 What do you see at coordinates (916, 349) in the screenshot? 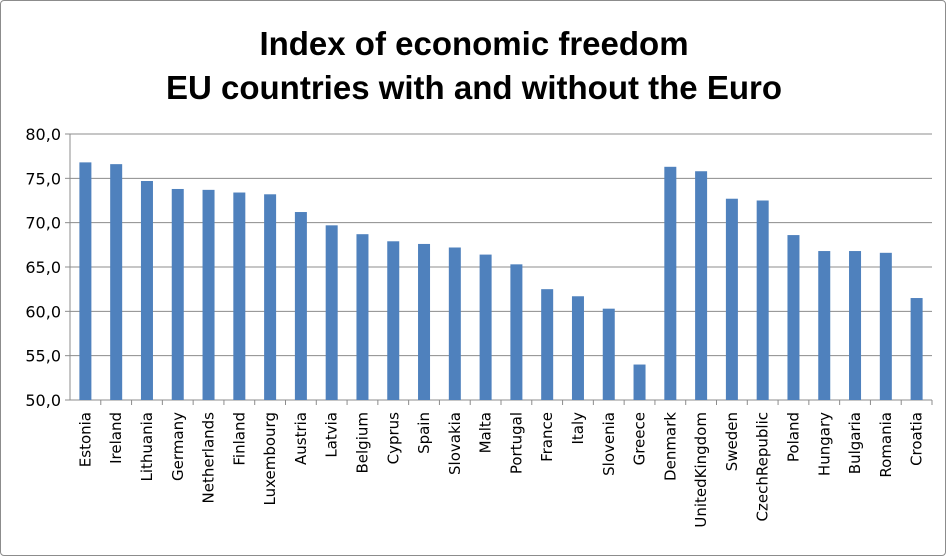
I see `bar-croatia` at bounding box center [916, 349].